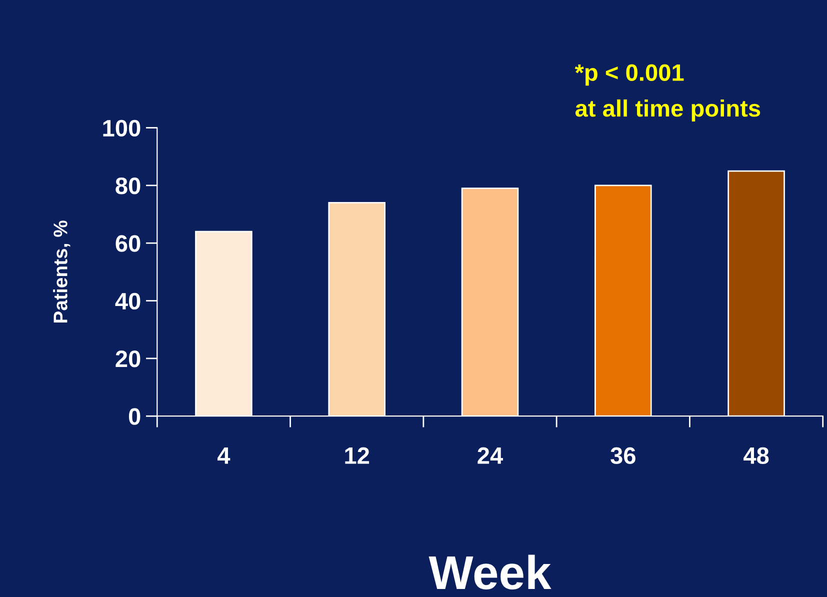  Describe the element at coordinates (490, 572) in the screenshot. I see `x-axis-title: Week` at that location.